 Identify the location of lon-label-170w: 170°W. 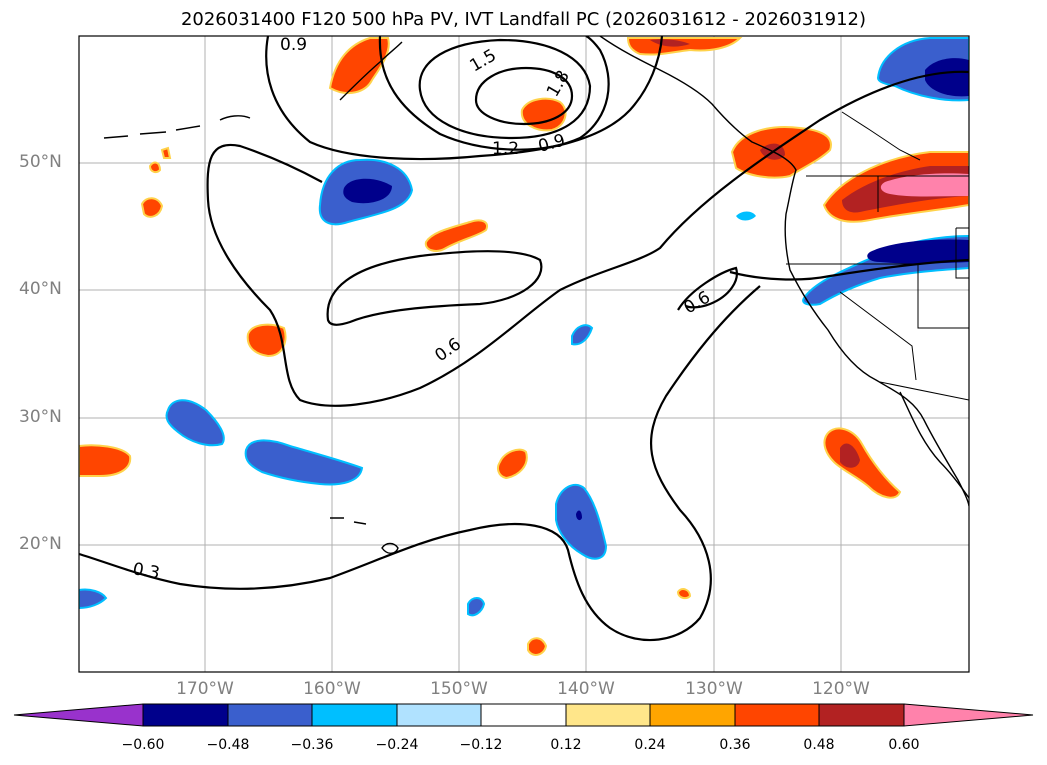
(205, 689).